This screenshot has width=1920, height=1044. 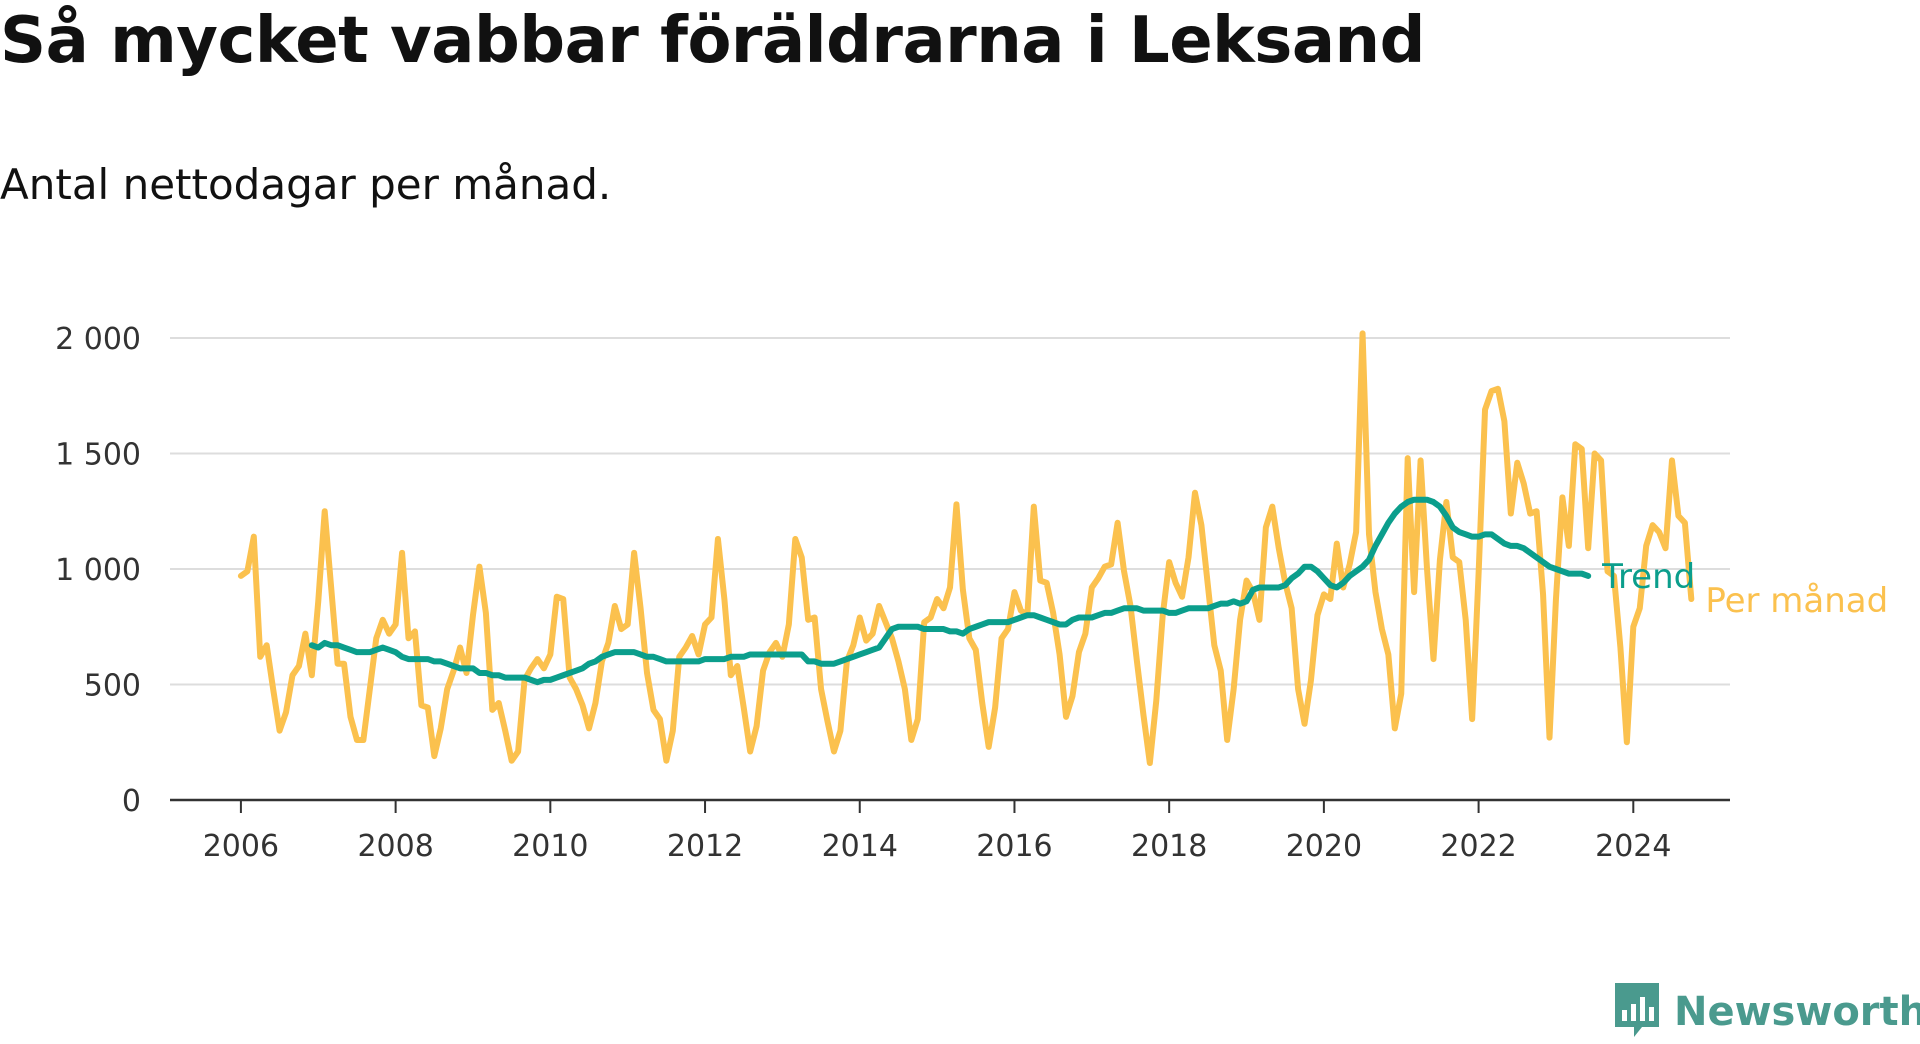 What do you see at coordinates (1014, 846) in the screenshot?
I see `x-tick-label: 2016` at bounding box center [1014, 846].